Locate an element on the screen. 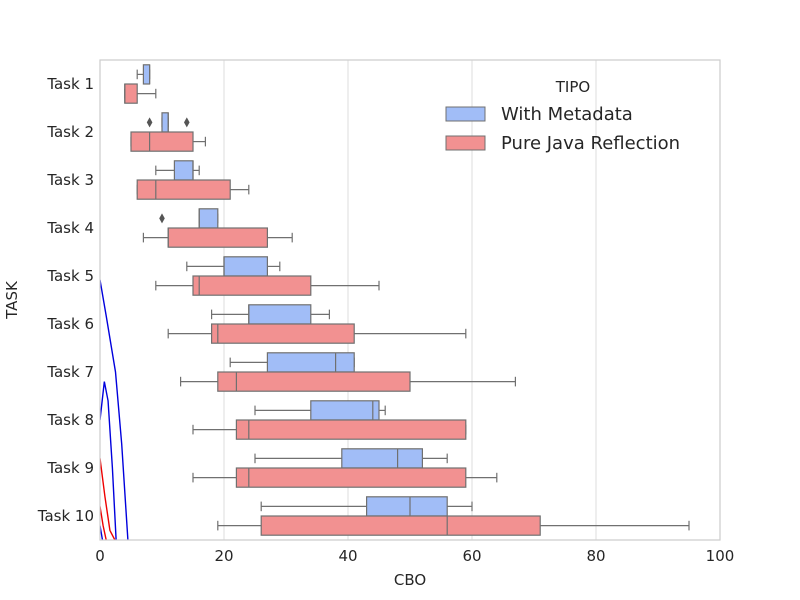 This screenshot has width=800, height=600. legend: TIPO With Metadata Pure Java Reflection is located at coordinates (562, 116).